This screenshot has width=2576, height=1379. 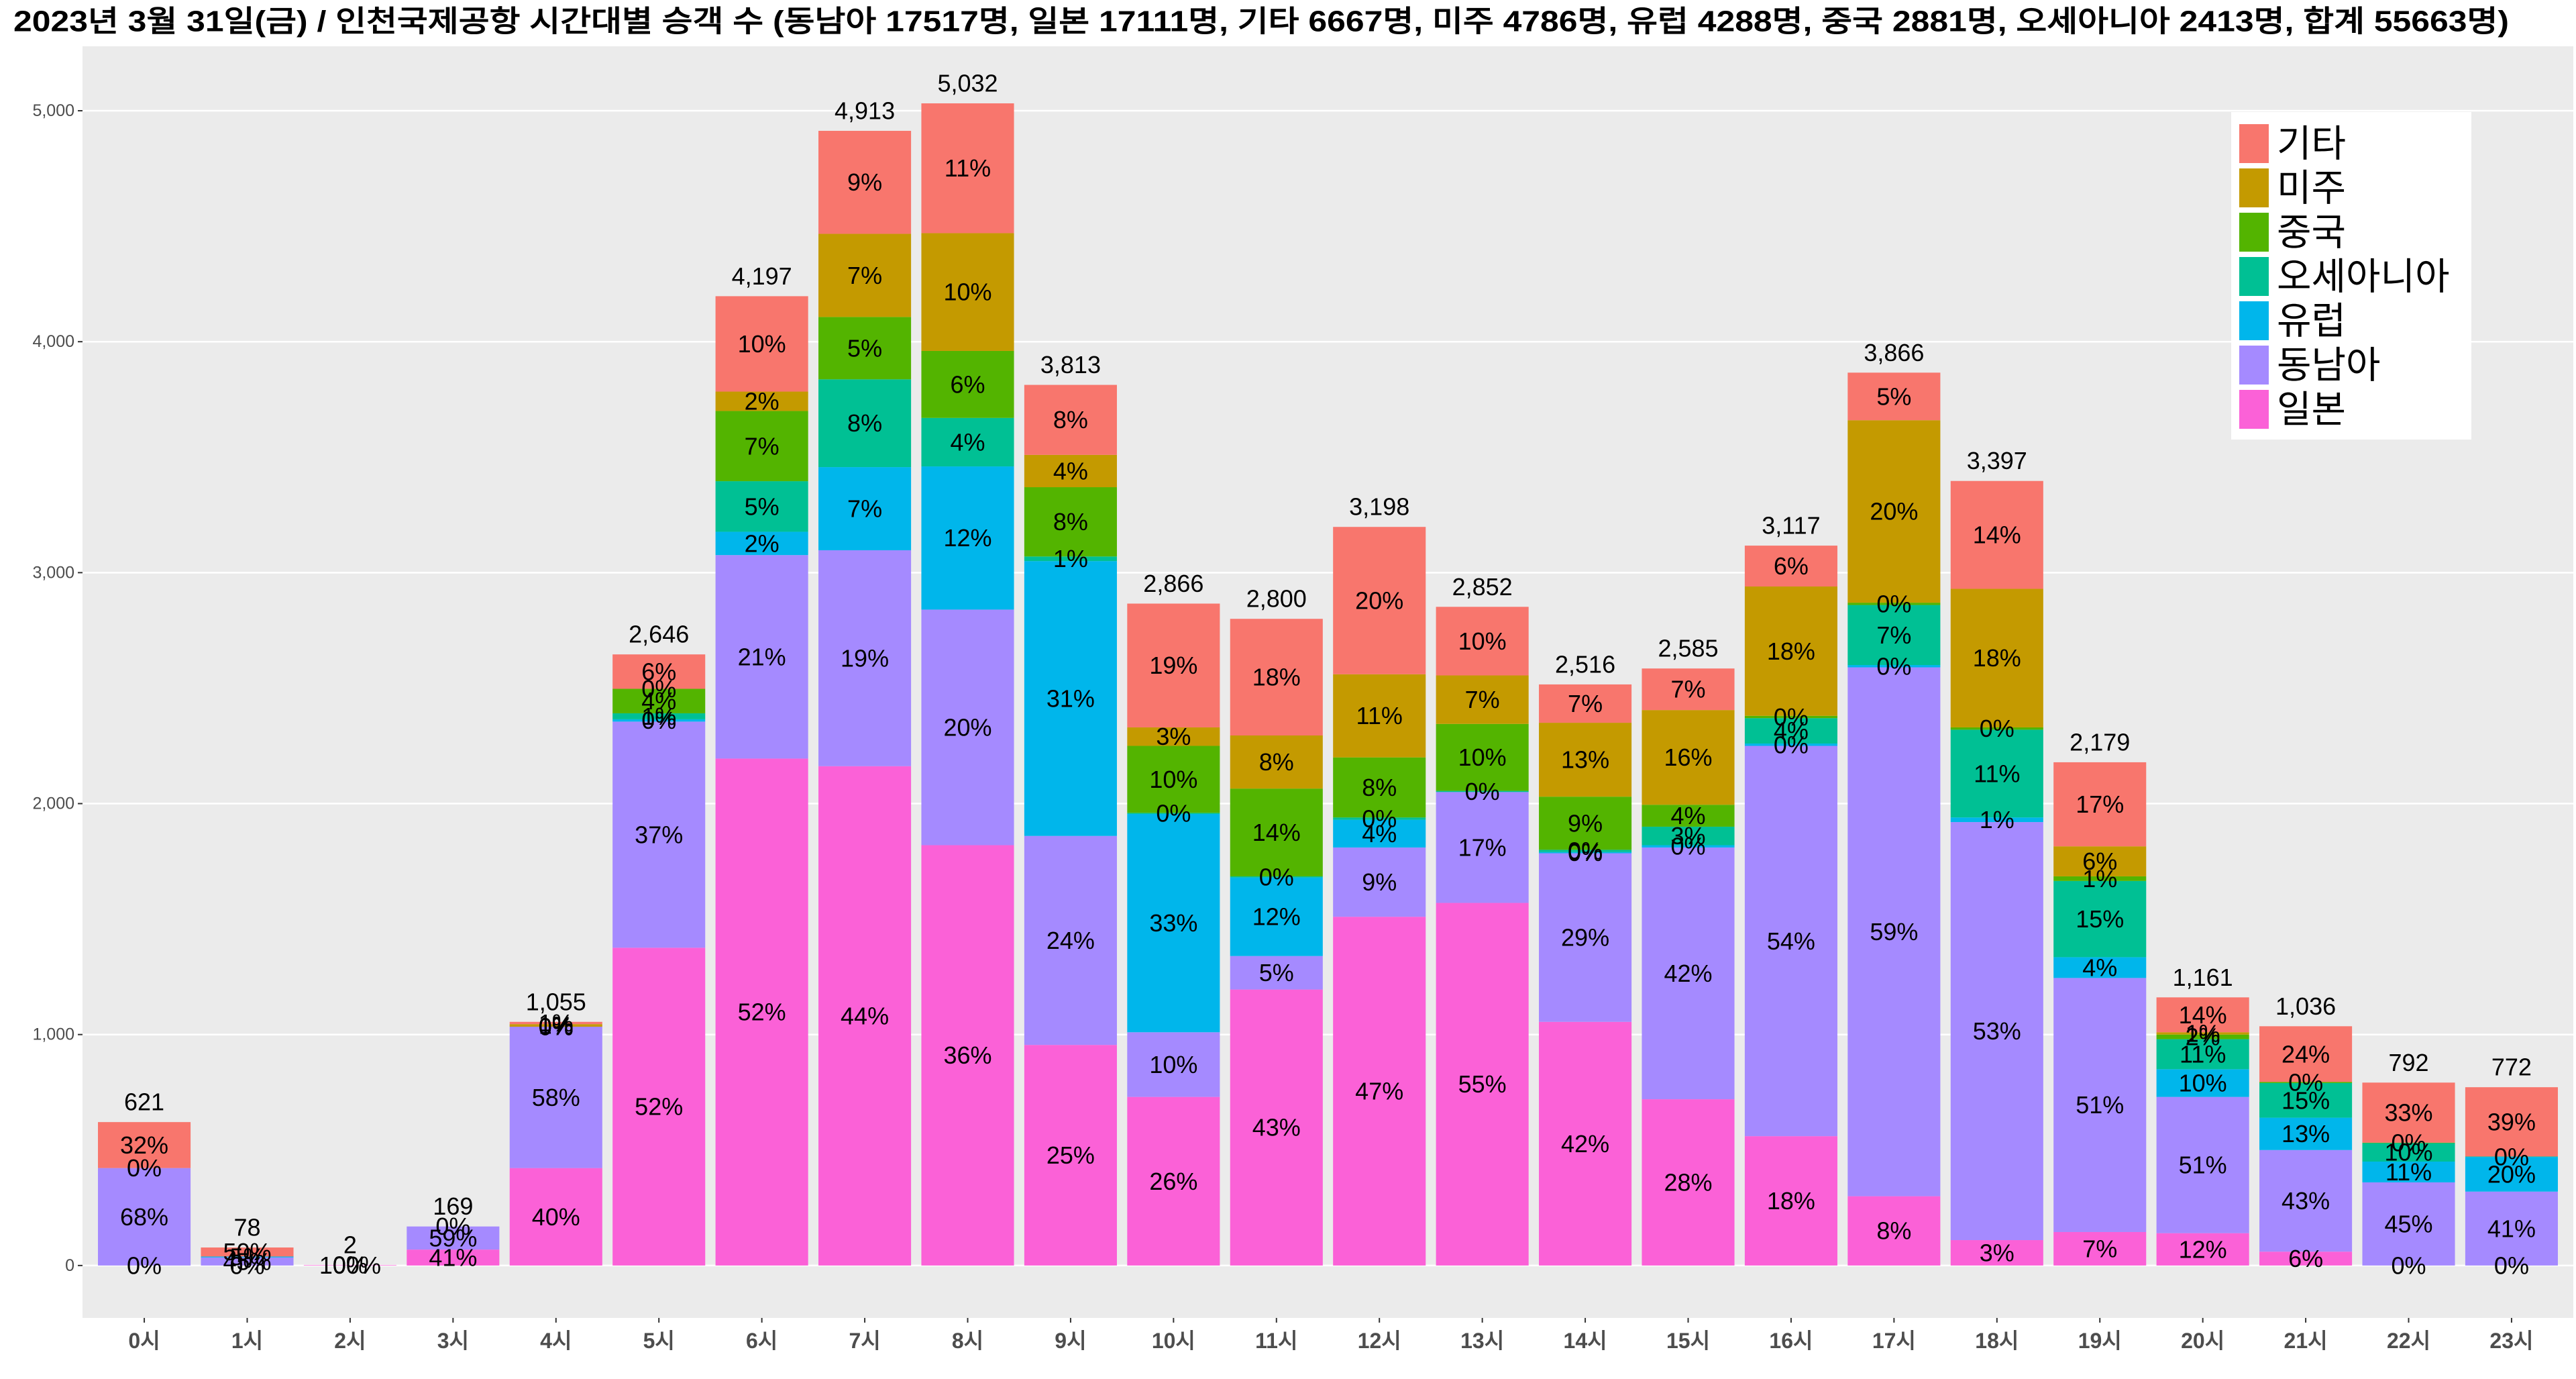 What do you see at coordinates (1791, 566) in the screenshot?
I see `segment-label: 6%` at bounding box center [1791, 566].